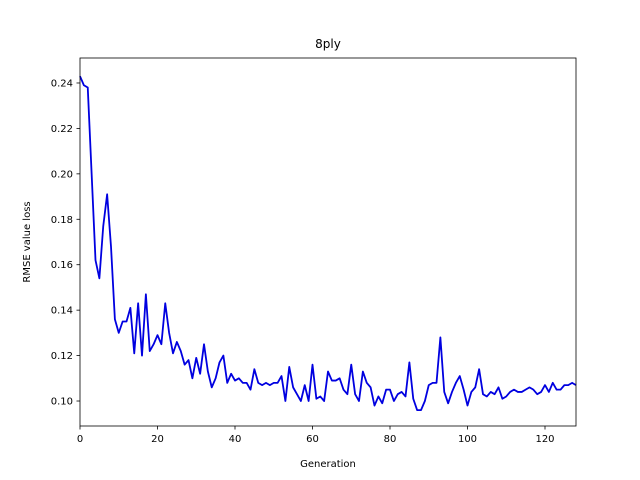 Image resolution: width=640 pixels, height=480 pixels. Describe the element at coordinates (62, 83) in the screenshot. I see `y-tick-label: 0.24` at that location.